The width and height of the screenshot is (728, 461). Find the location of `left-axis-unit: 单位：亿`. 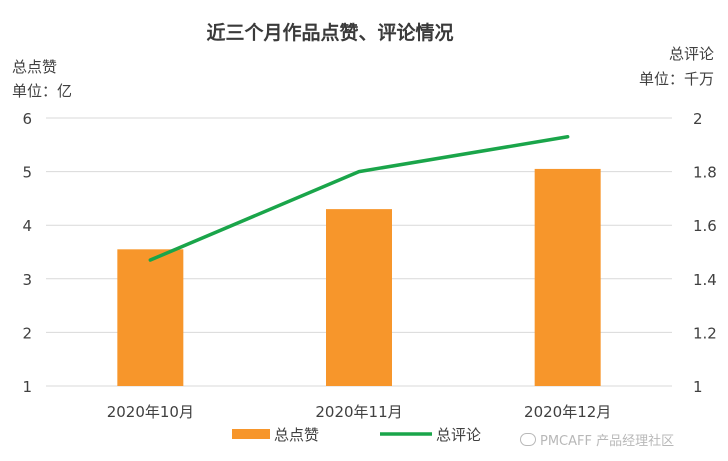

left-axis-unit: 单位：亿 is located at coordinates (42, 91).